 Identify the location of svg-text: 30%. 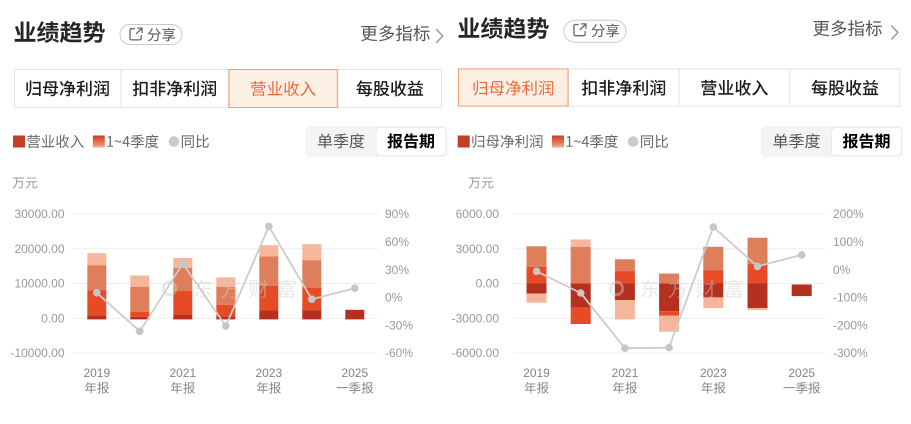
(397, 270).